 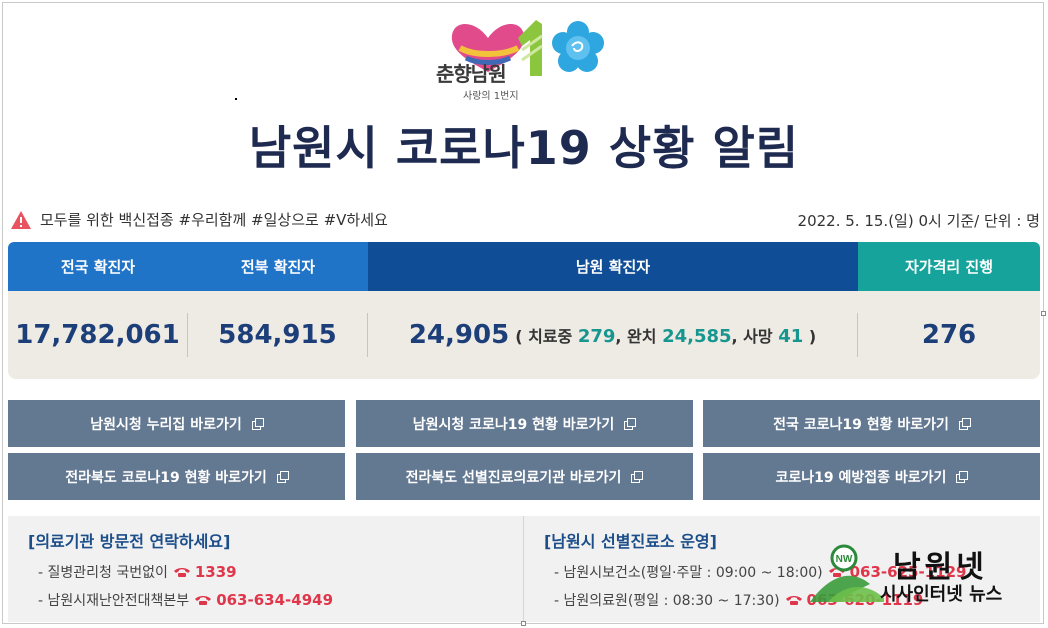 What do you see at coordinates (491, 96) in the screenshot?
I see `logo-subtitle: 사랑의 1번지` at bounding box center [491, 96].